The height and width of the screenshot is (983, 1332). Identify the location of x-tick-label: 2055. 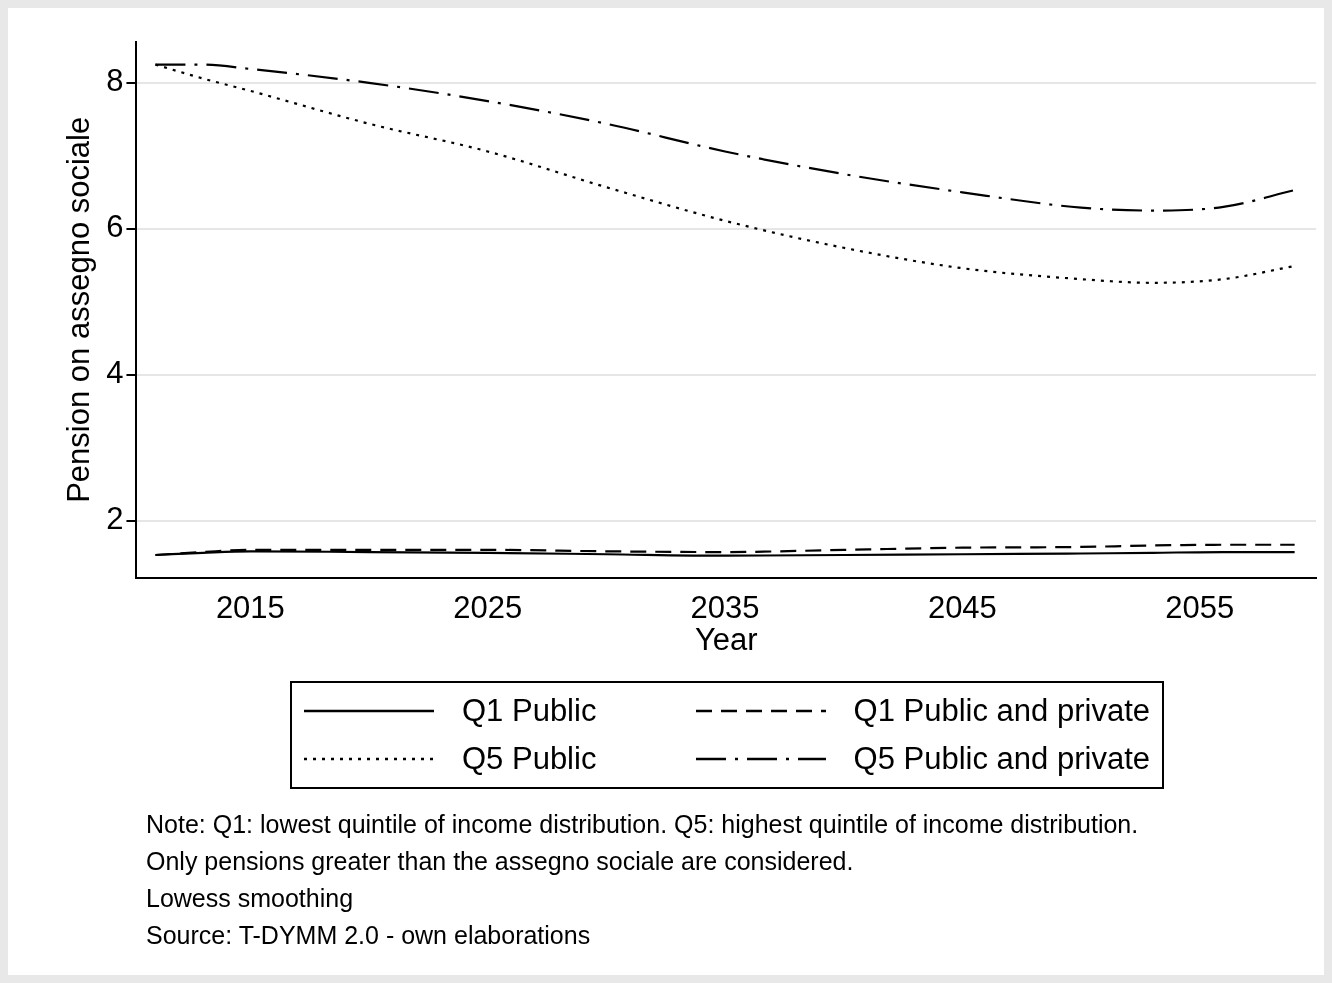
(1200, 607).